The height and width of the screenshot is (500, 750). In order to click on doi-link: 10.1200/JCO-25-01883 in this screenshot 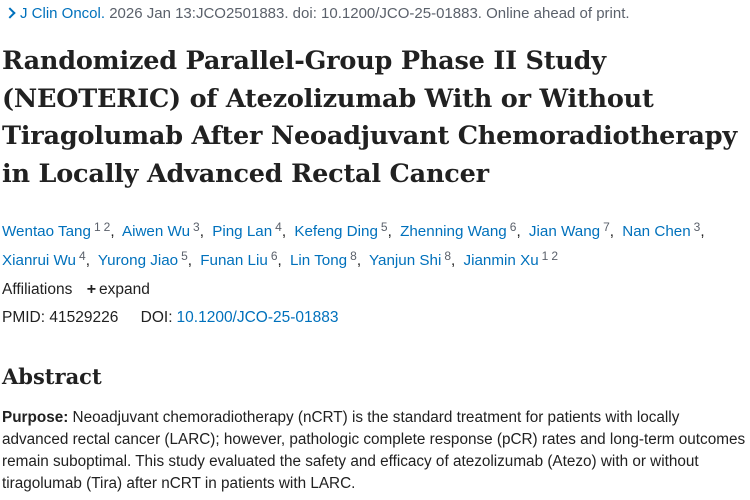, I will do `click(257, 317)`.